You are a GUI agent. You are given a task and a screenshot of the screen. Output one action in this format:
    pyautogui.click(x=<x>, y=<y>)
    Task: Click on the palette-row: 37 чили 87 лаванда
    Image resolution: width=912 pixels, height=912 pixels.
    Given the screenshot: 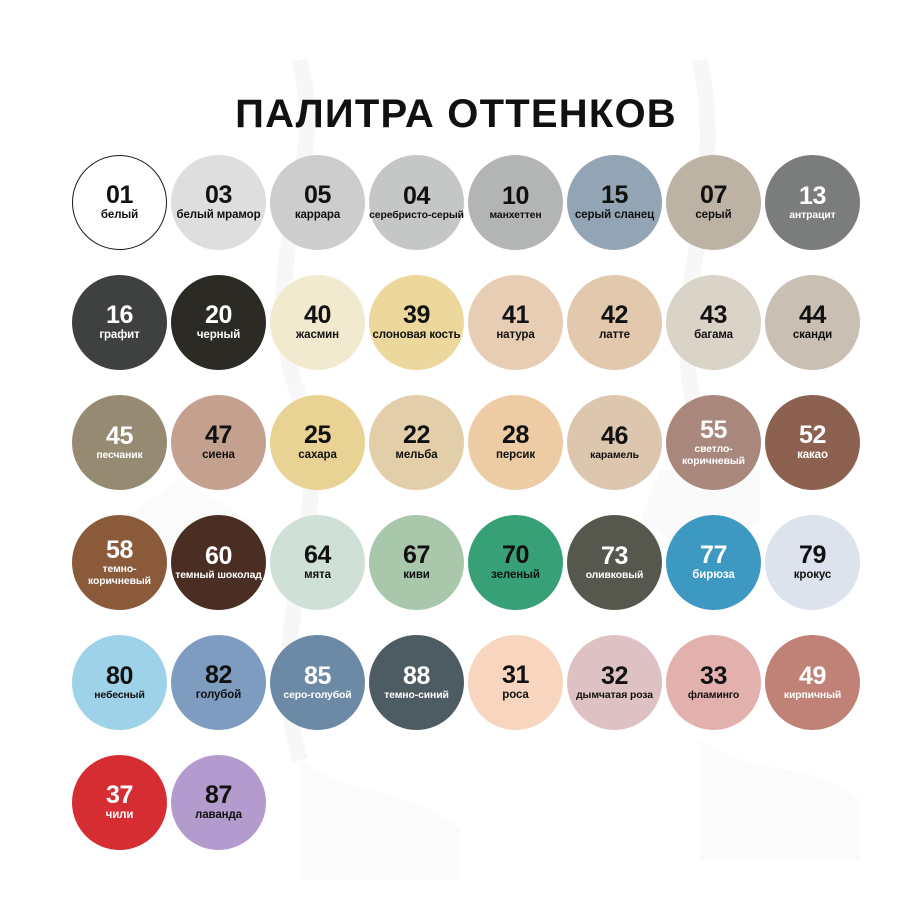 What is the action you would take?
    pyautogui.click(x=468, y=815)
    